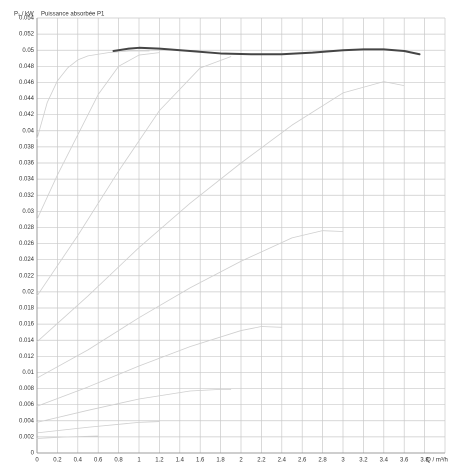  What do you see at coordinates (282, 461) in the screenshot?
I see `x-tick-label: 2.4` at bounding box center [282, 461].